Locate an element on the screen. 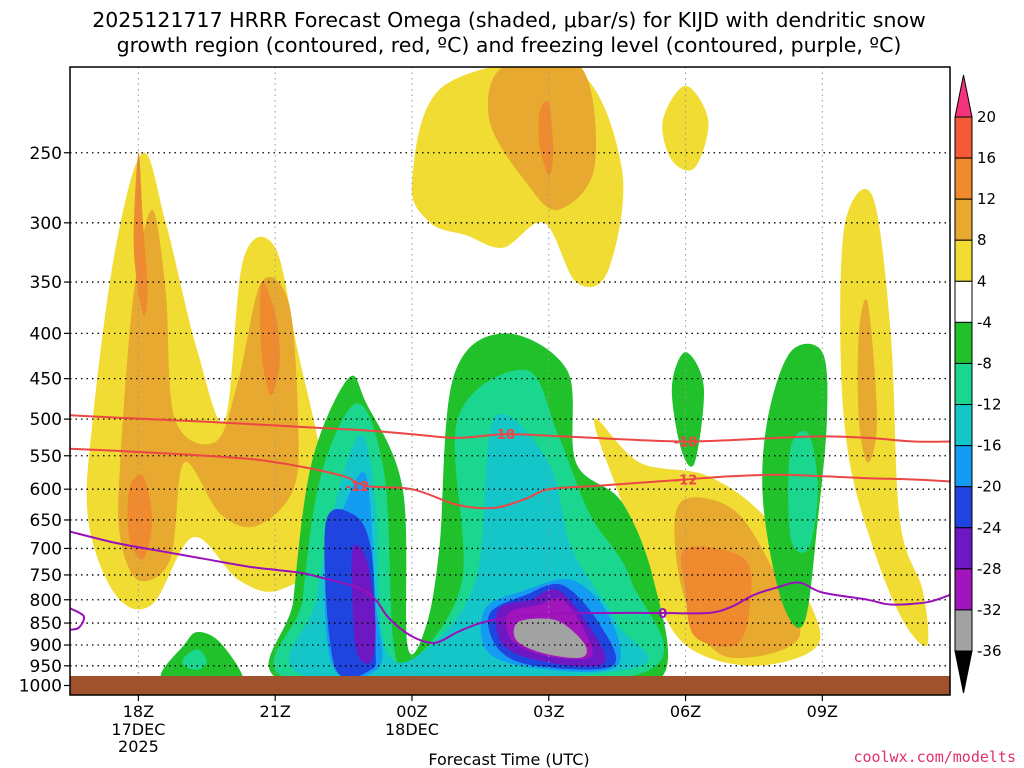 This screenshot has height=768, width=1024. colorbar-level-2: 12 is located at coordinates (986, 199).